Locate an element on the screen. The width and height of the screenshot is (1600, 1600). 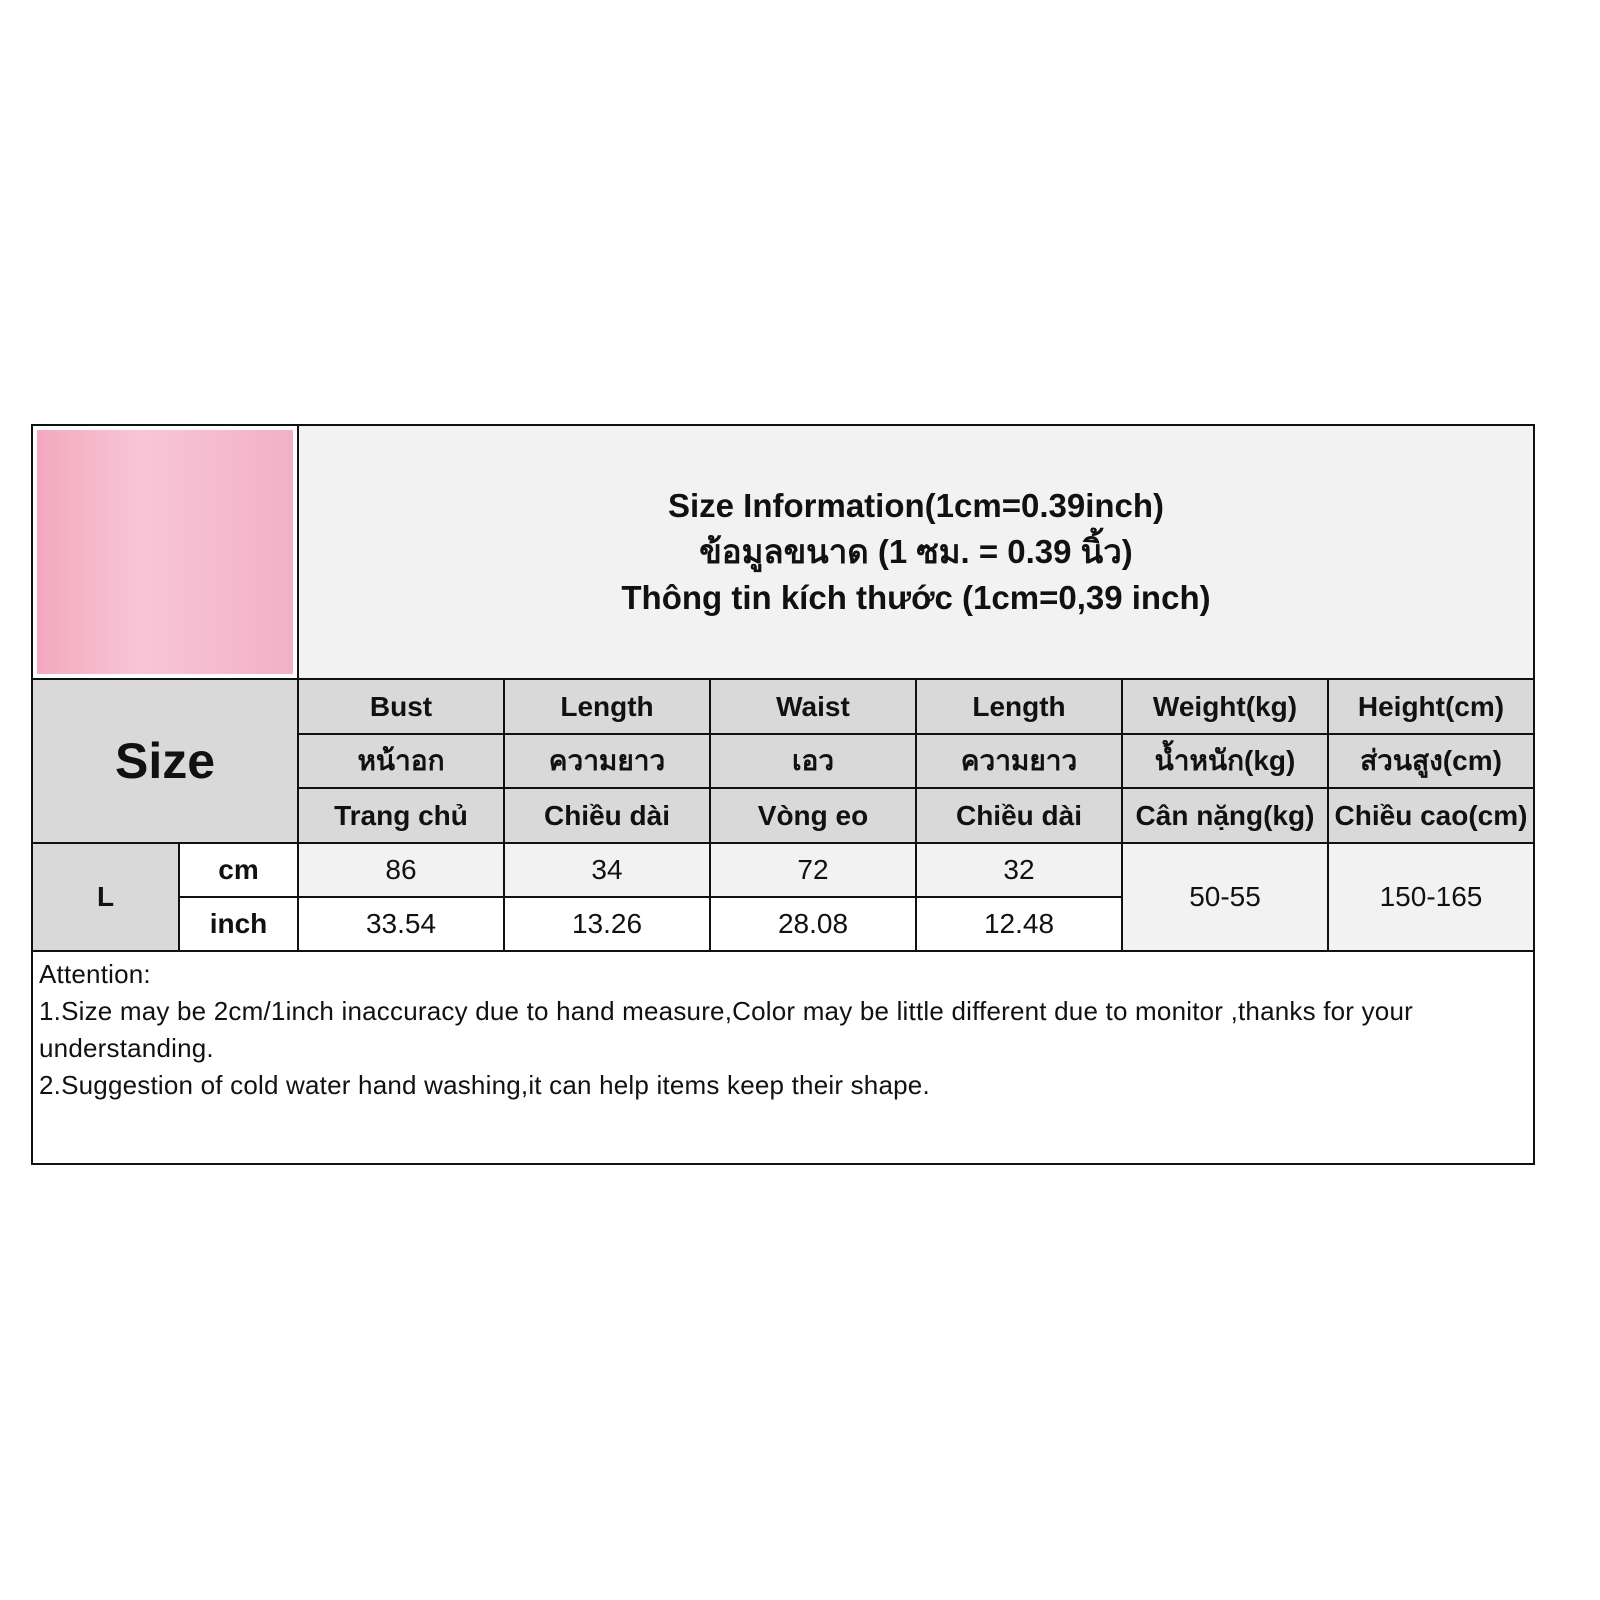
unit-inch-label: inch is located at coordinates (238, 924).